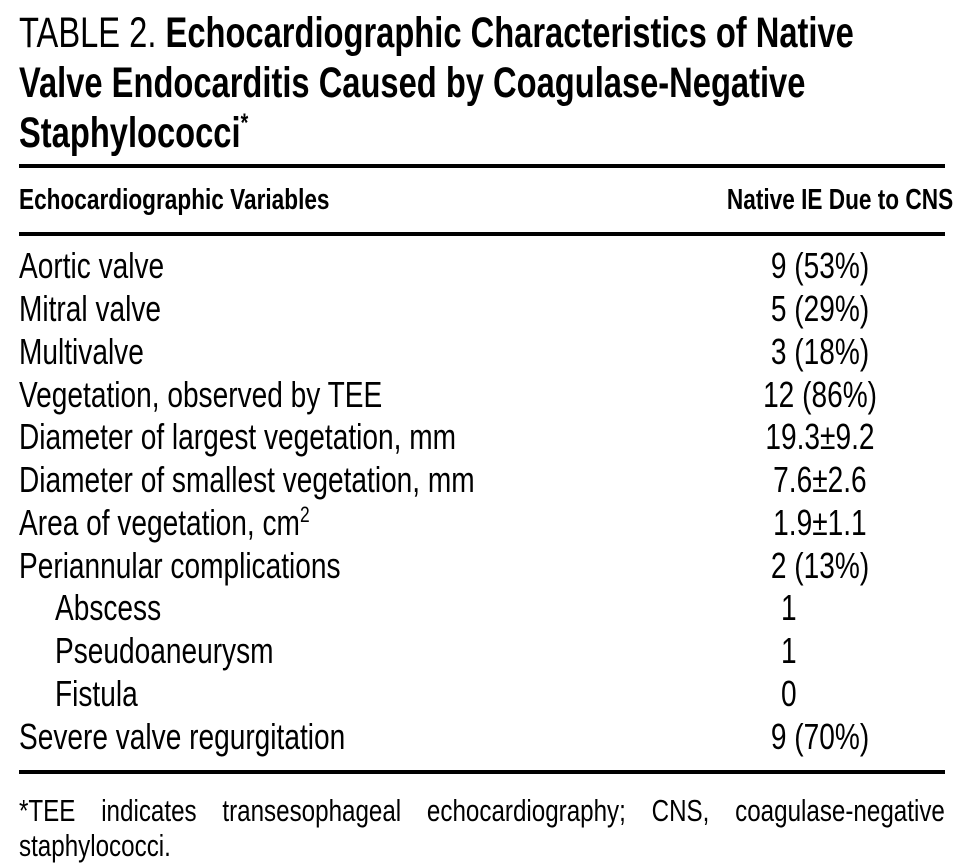  I want to click on row-label: Diameter of largest vegetation, mm, so click(357, 437).